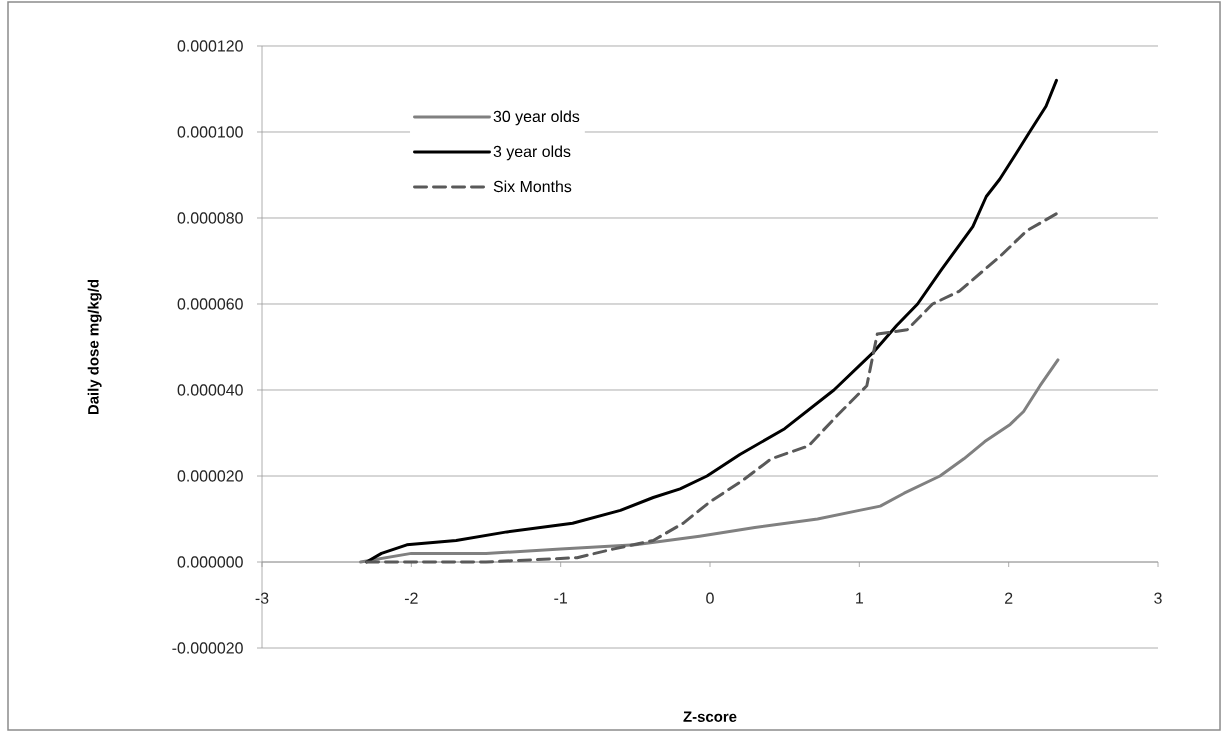  I want to click on legend-label: 3 year olds, so click(532, 153).